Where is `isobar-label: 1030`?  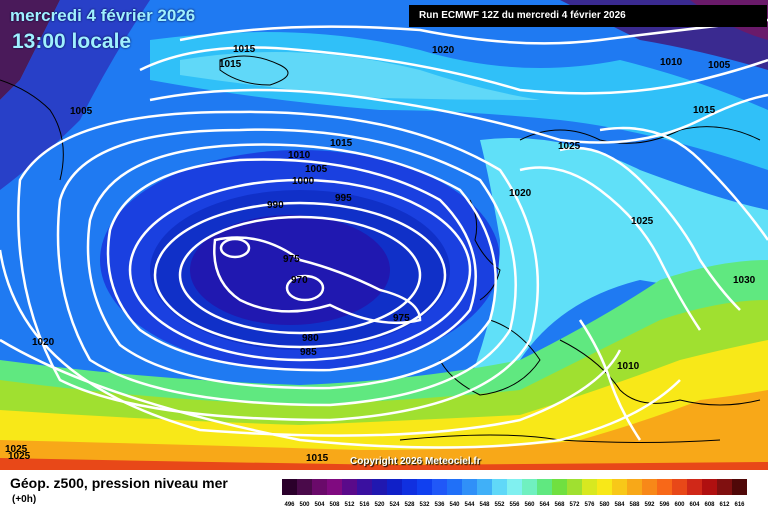
isobar-label: 1030 is located at coordinates (744, 280).